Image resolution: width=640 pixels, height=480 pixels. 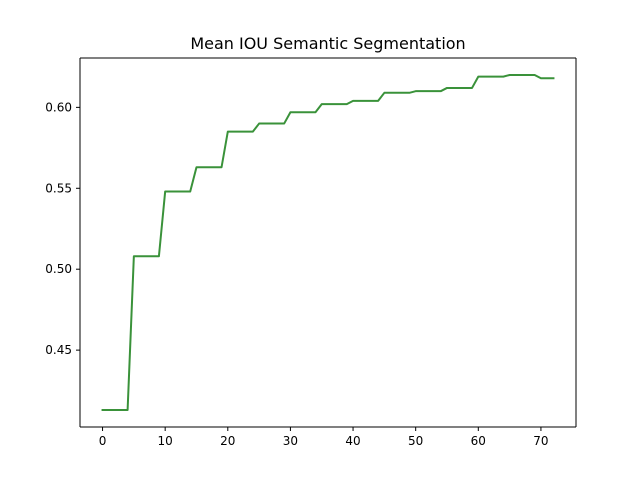 What do you see at coordinates (58, 269) in the screenshot?
I see `y-tick-label: 0.50` at bounding box center [58, 269].